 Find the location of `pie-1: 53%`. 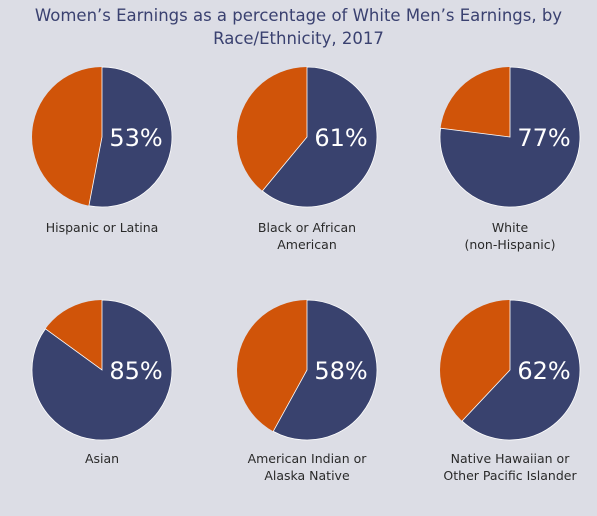

pie-1: 53% is located at coordinates (102, 137).